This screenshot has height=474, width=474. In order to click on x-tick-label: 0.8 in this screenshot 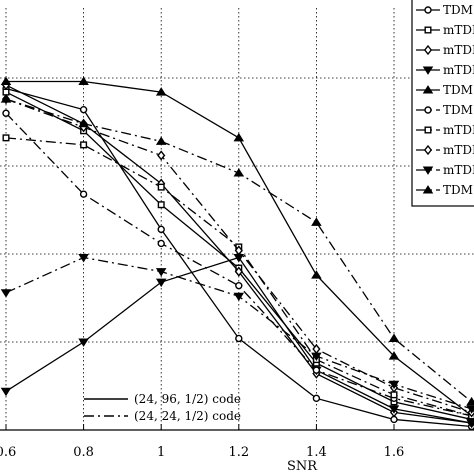, I will do `click(83, 452)`.